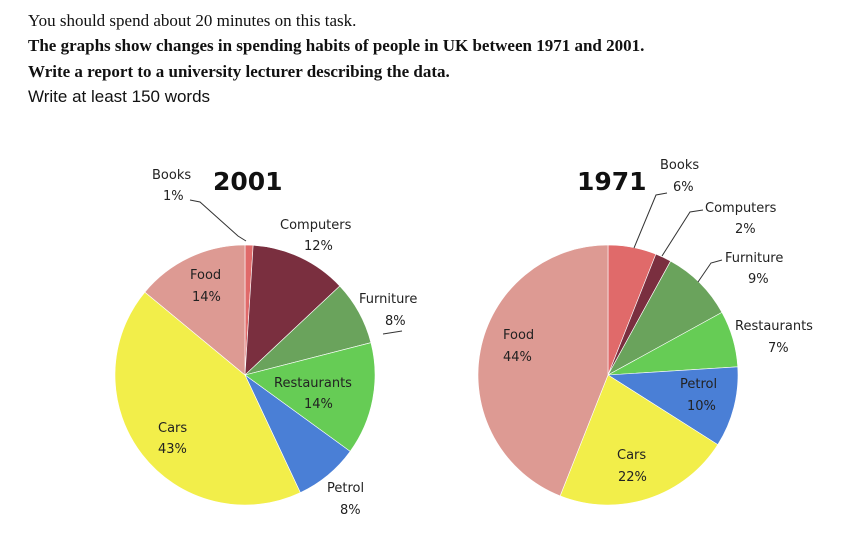 This screenshot has width=868, height=553. Describe the element at coordinates (207, 398) in the screenshot. I see `pie-2001-slice-cars` at that location.